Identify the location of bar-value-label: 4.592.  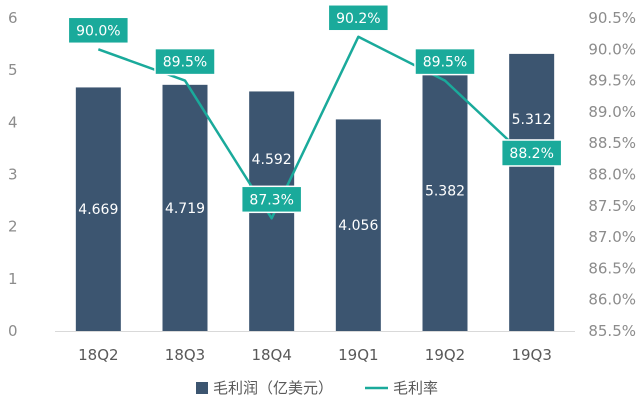
(272, 160).